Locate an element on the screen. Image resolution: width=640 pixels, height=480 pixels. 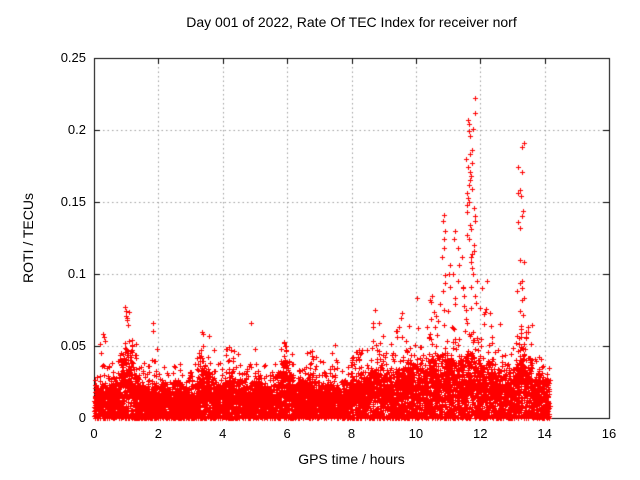
x-tick-label: 4 is located at coordinates (223, 433).